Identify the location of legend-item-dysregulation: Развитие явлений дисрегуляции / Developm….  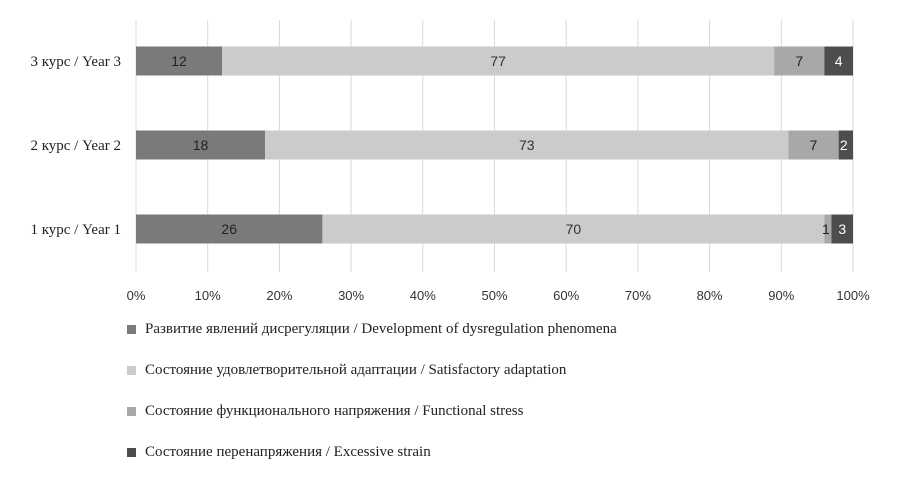
(372, 329).